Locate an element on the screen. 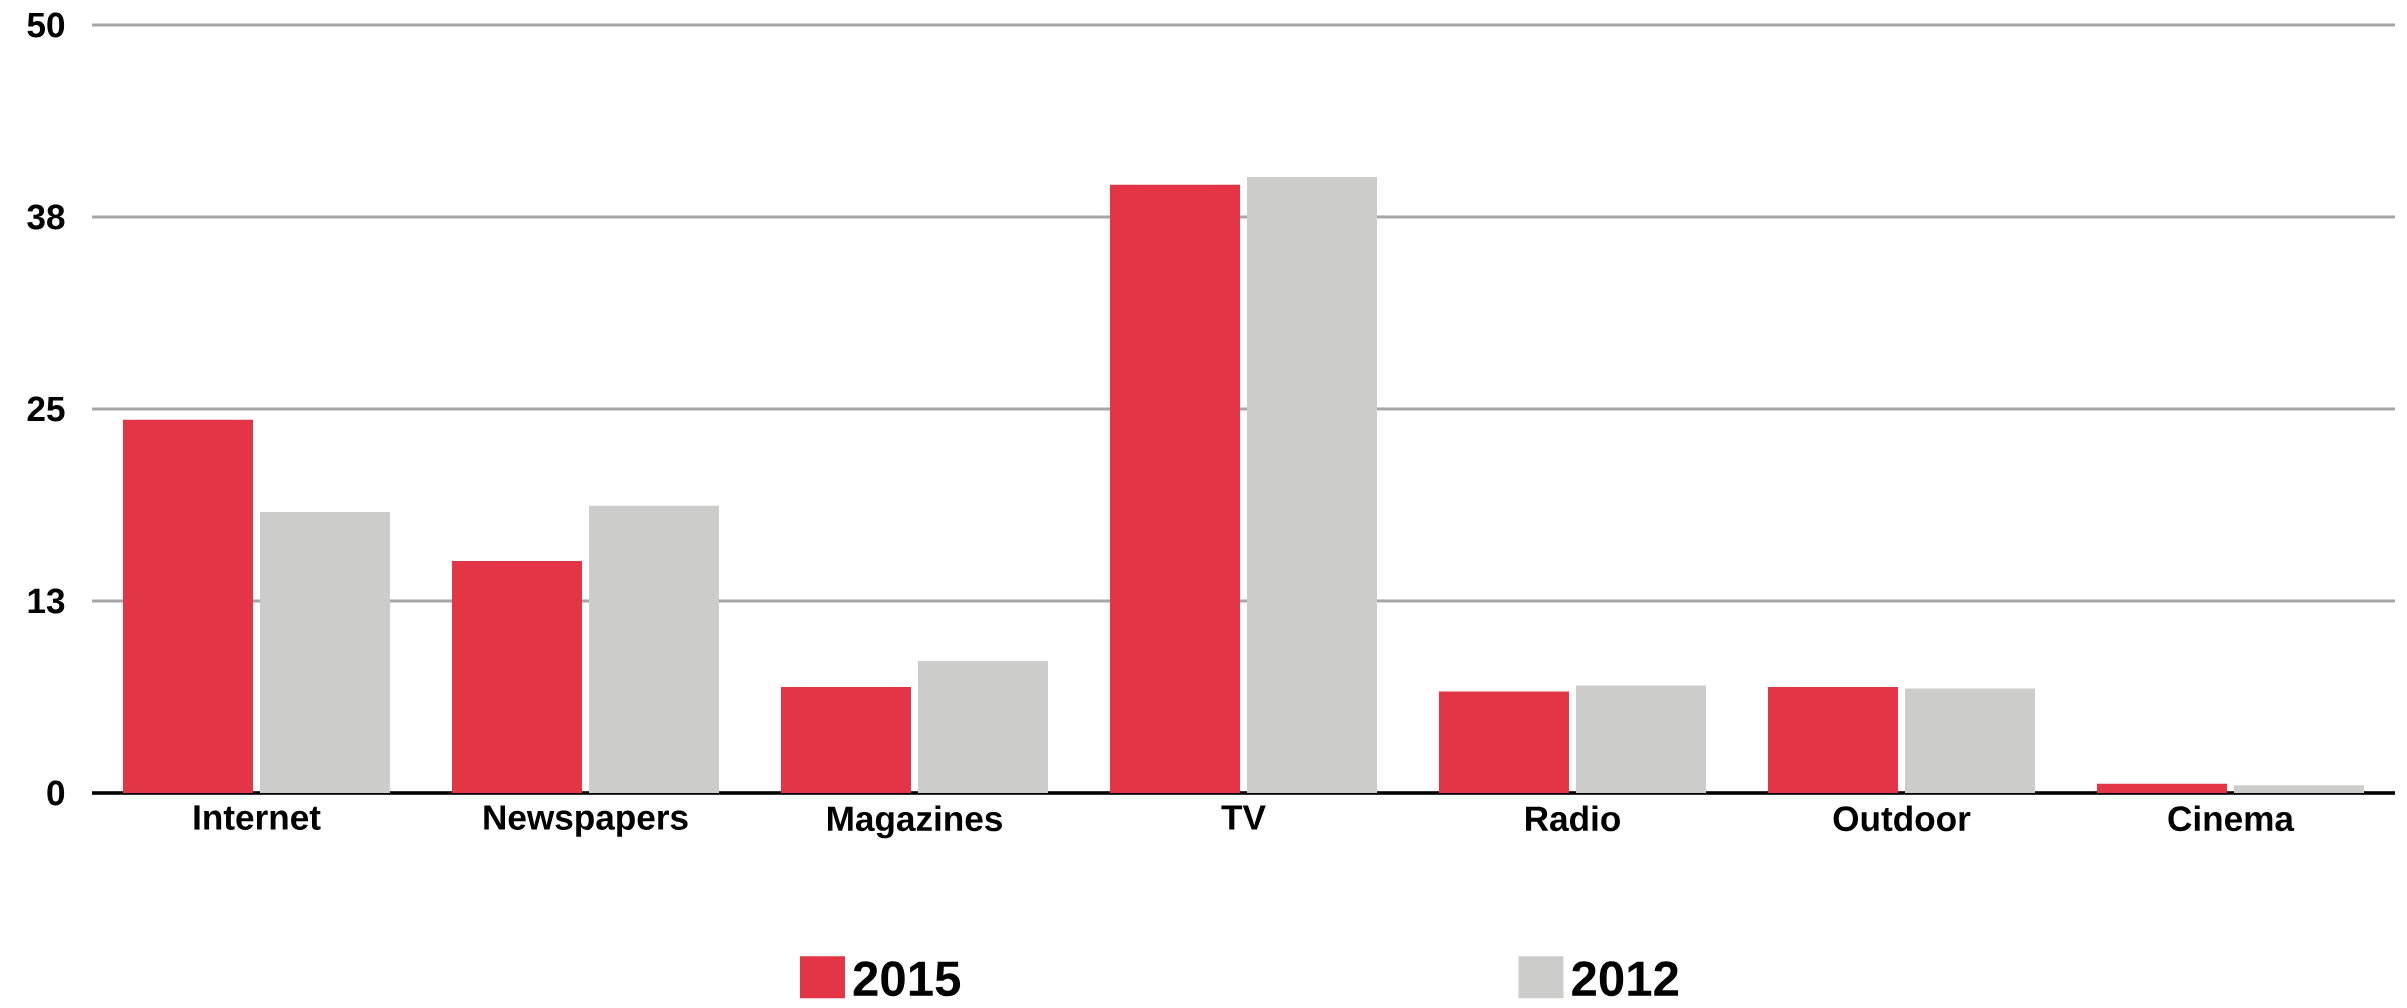 This screenshot has width=2407, height=1008. x-tick-label: TV is located at coordinates (1243, 817).